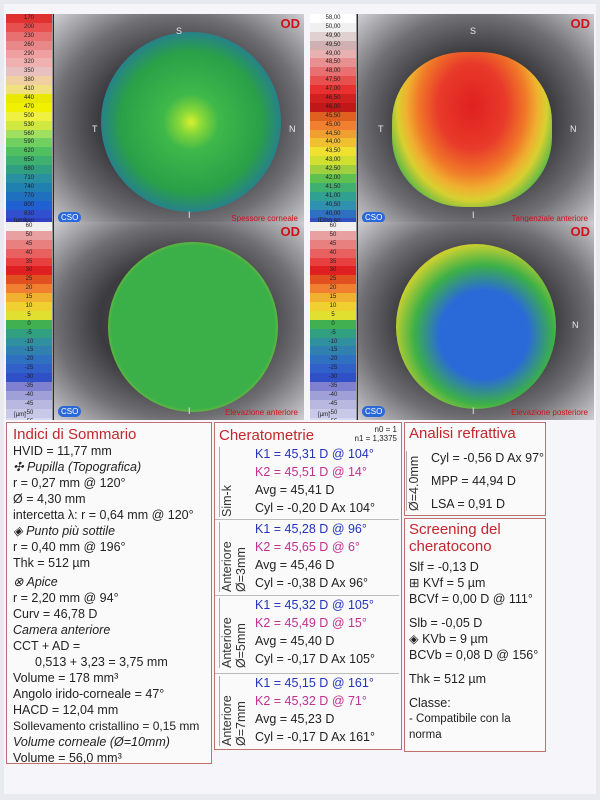  What do you see at coordinates (333, 395) in the screenshot?
I see `scale-cell: -40` at bounding box center [333, 395].